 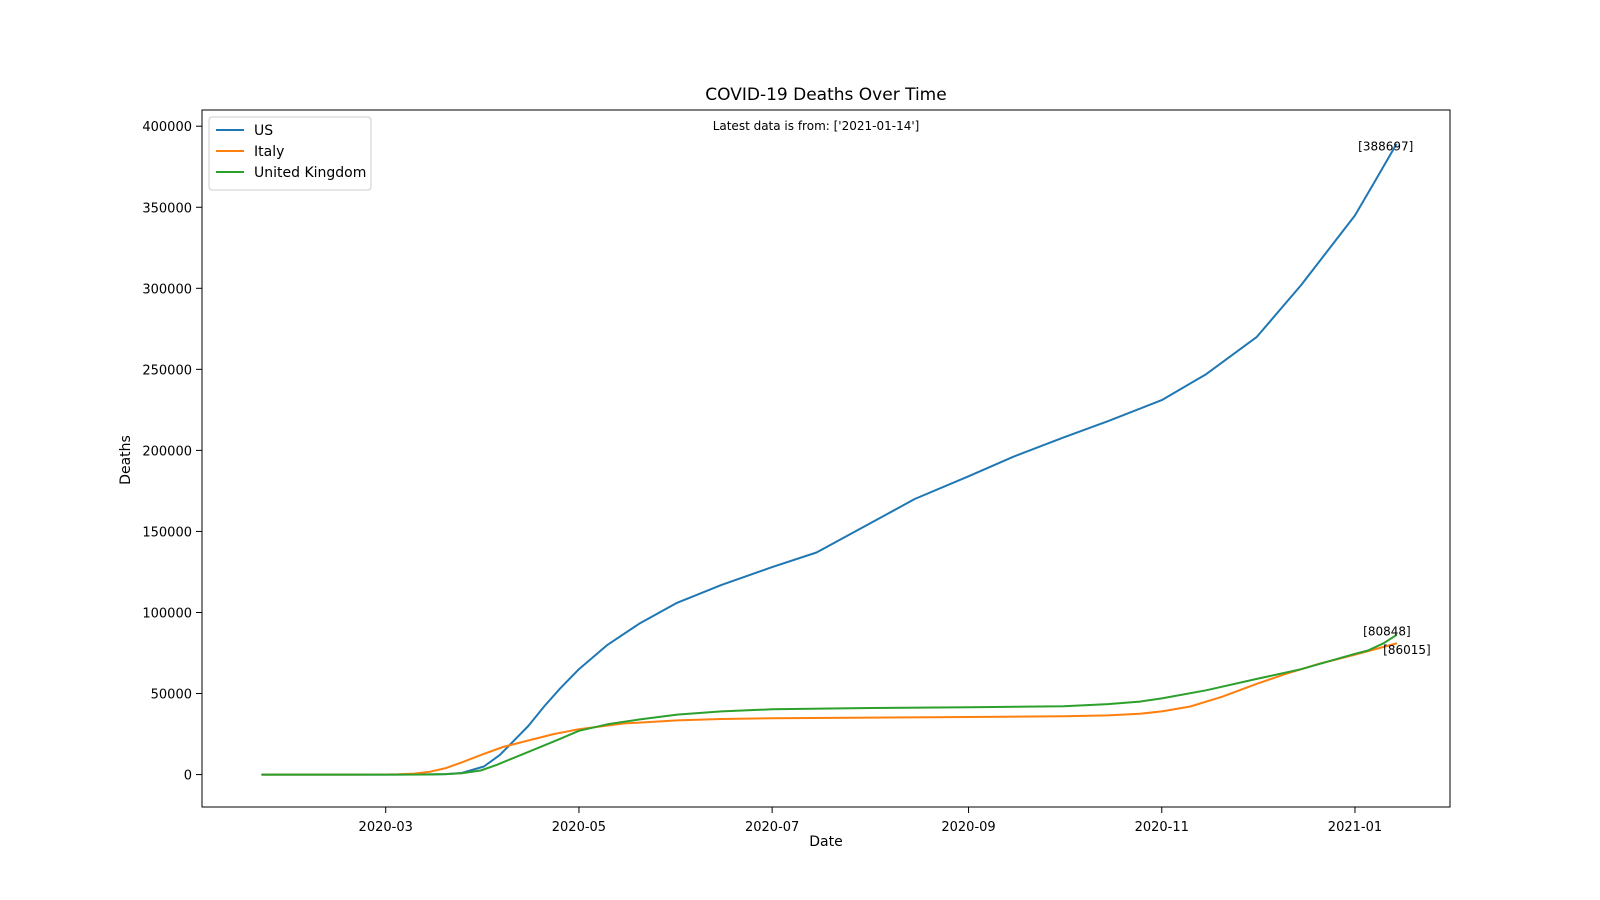 I want to click on x-tick-label-1: 2020-05, so click(x=579, y=827).